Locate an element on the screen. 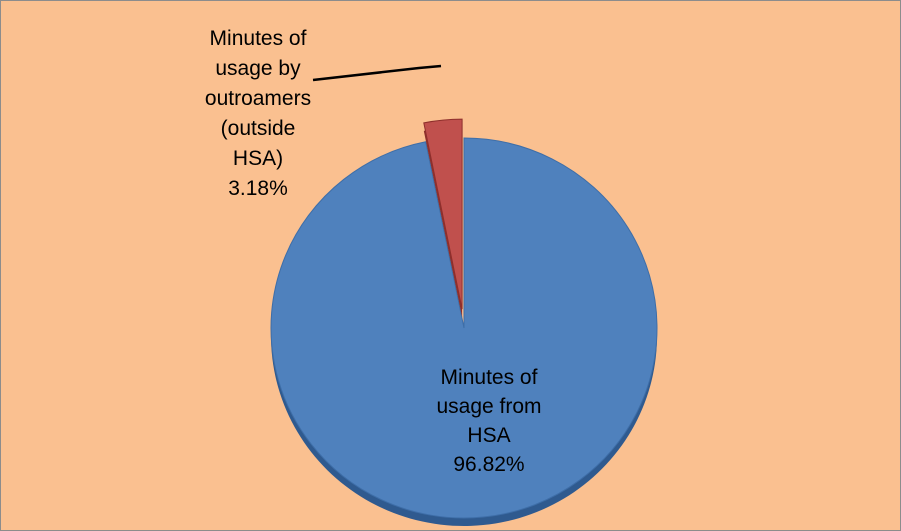 The height and width of the screenshot is (531, 901). pie-slice-outroamers is located at coordinates (443, 214).